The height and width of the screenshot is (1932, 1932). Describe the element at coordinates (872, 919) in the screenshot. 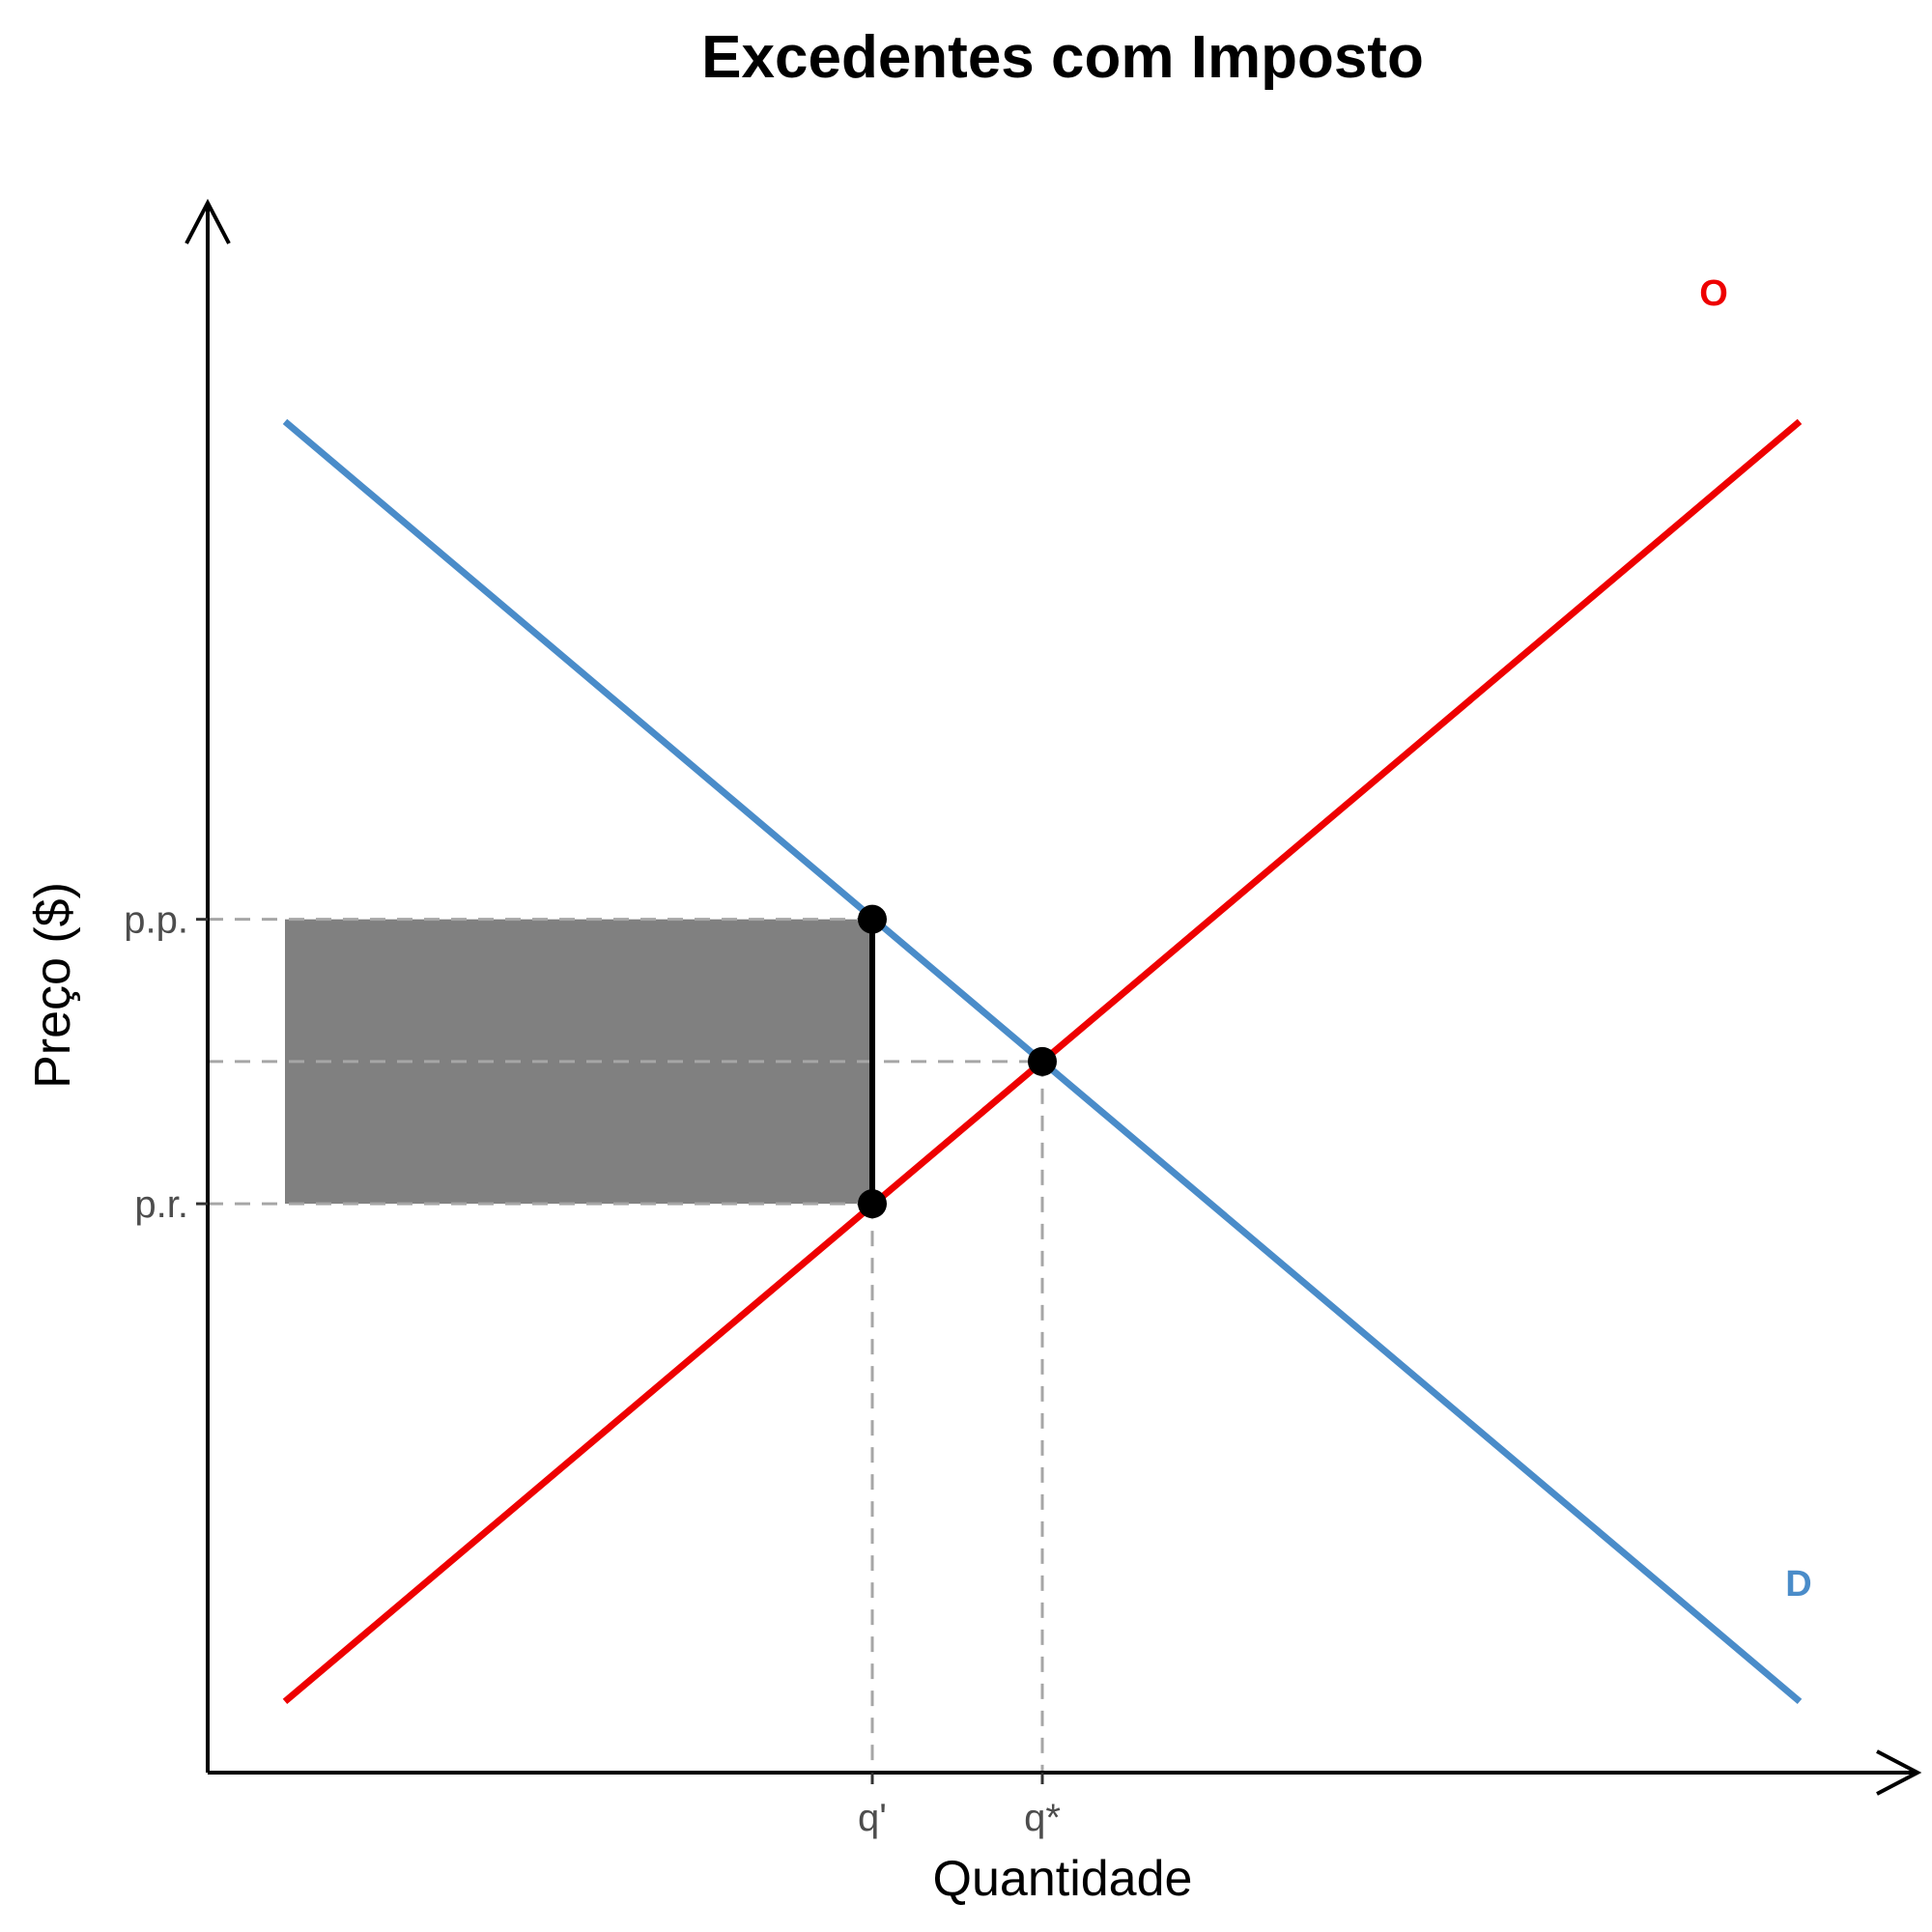

I see `consumer-price-point` at that location.